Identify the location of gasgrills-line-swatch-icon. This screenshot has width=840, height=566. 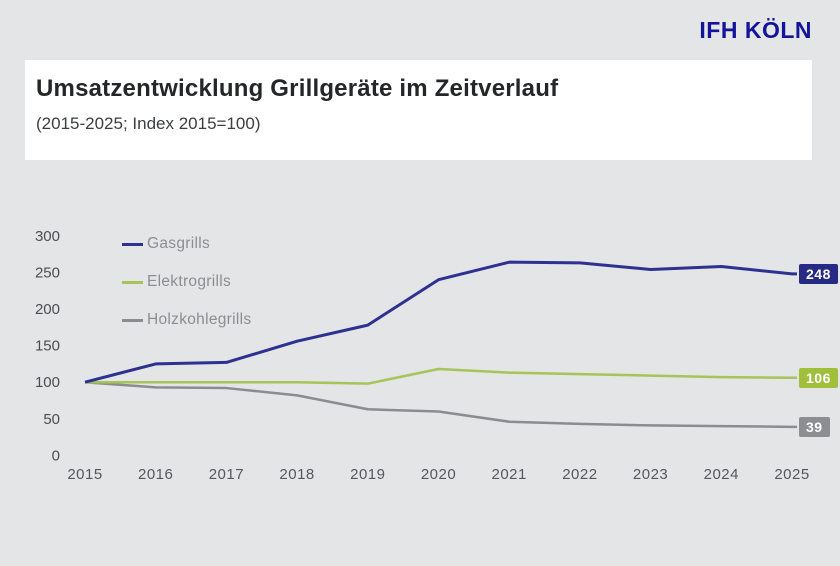
(132, 244).